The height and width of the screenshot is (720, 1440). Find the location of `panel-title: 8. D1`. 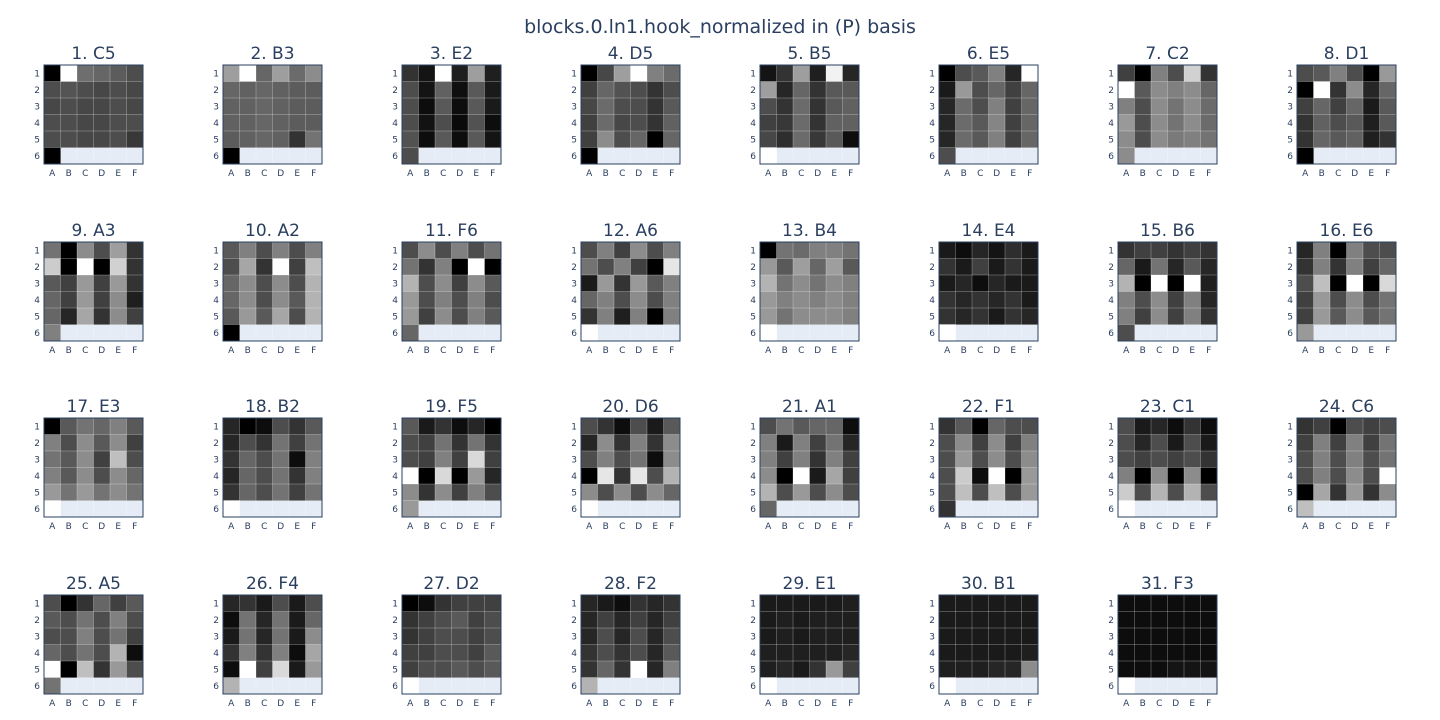

panel-title: 8. D1 is located at coordinates (1347, 54).